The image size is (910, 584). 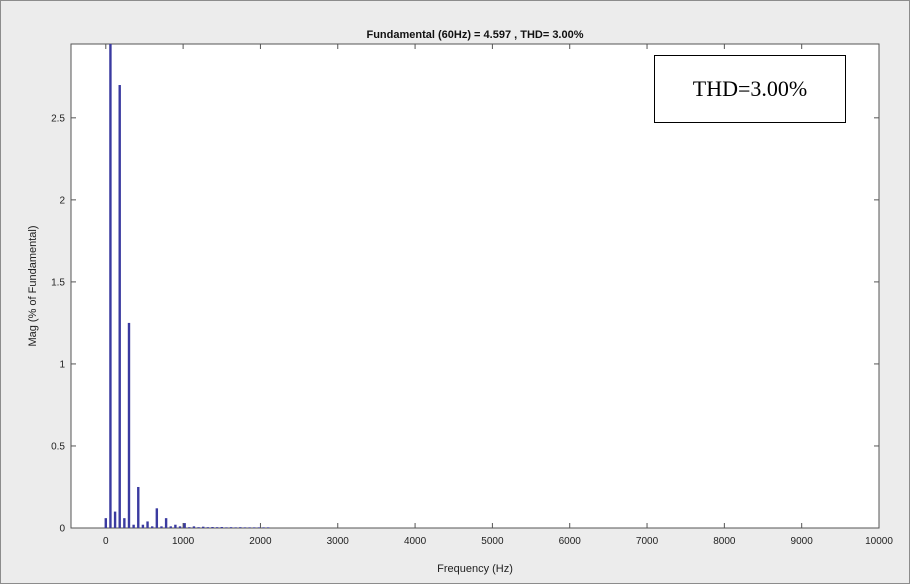 I want to click on y-tick-label: 0.5, so click(x=58, y=446).